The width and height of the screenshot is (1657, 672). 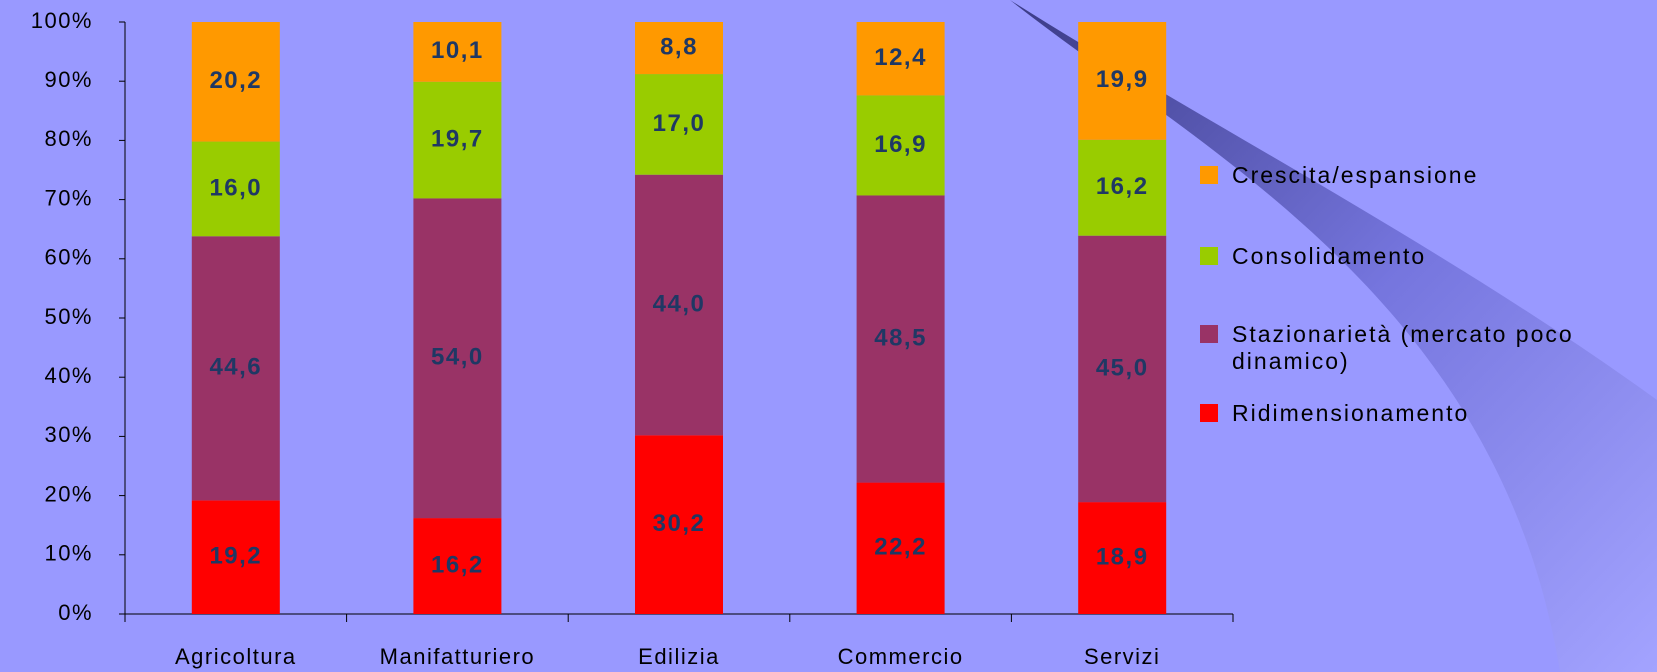 I want to click on value-label: 19,9, so click(x=1122, y=79).